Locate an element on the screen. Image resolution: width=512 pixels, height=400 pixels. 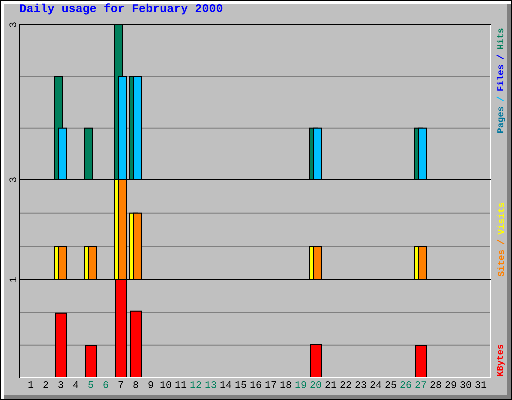
text: Visits is located at coordinates (501, 219).